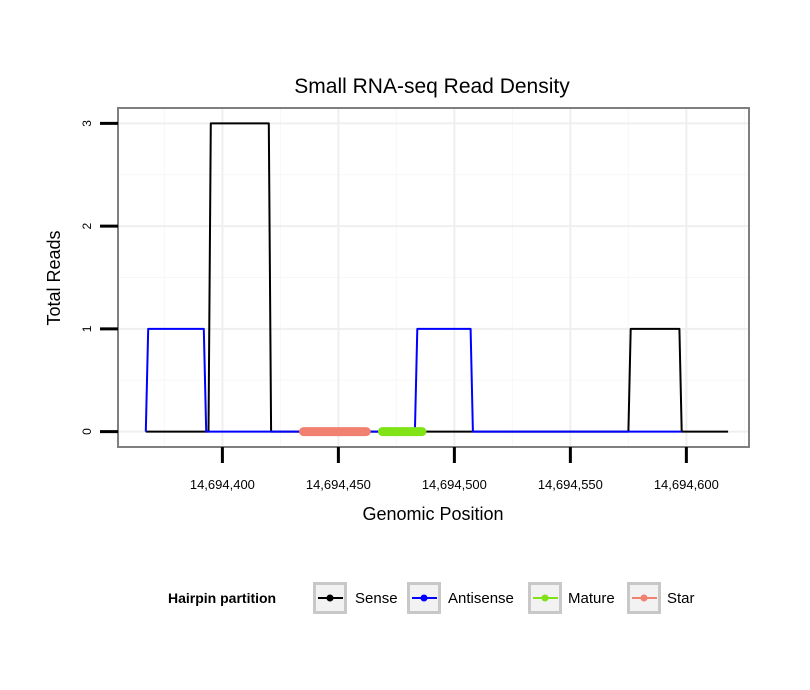  Describe the element at coordinates (545, 598) in the screenshot. I see `legend-key-point-mature` at that location.